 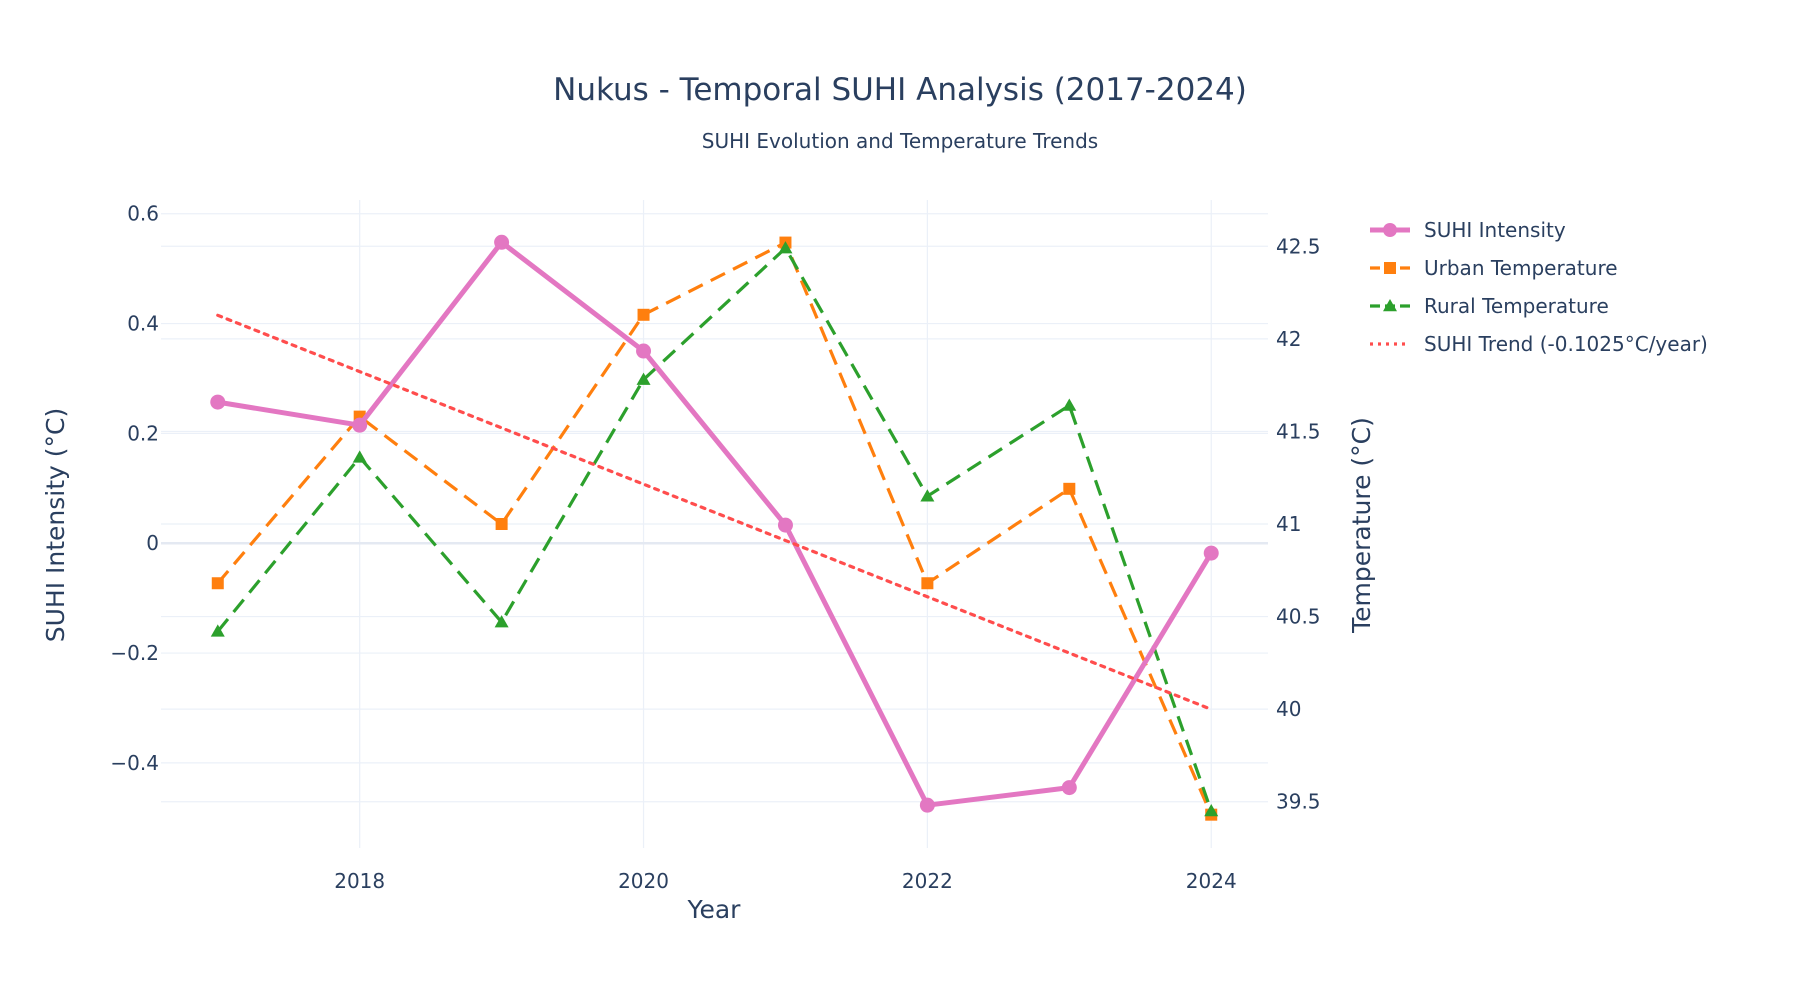 What do you see at coordinates (1298, 802) in the screenshot?
I see `y2-tick-label: 39.5` at bounding box center [1298, 802].